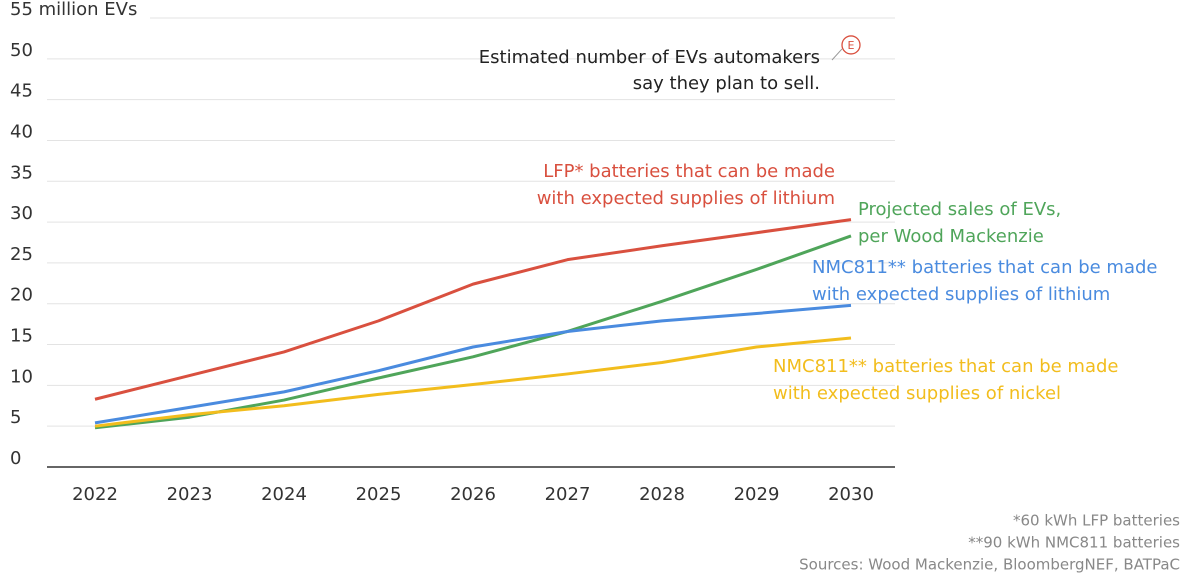  What do you see at coordinates (21, 213) in the screenshot?
I see `y-tick-label: 30` at bounding box center [21, 213].